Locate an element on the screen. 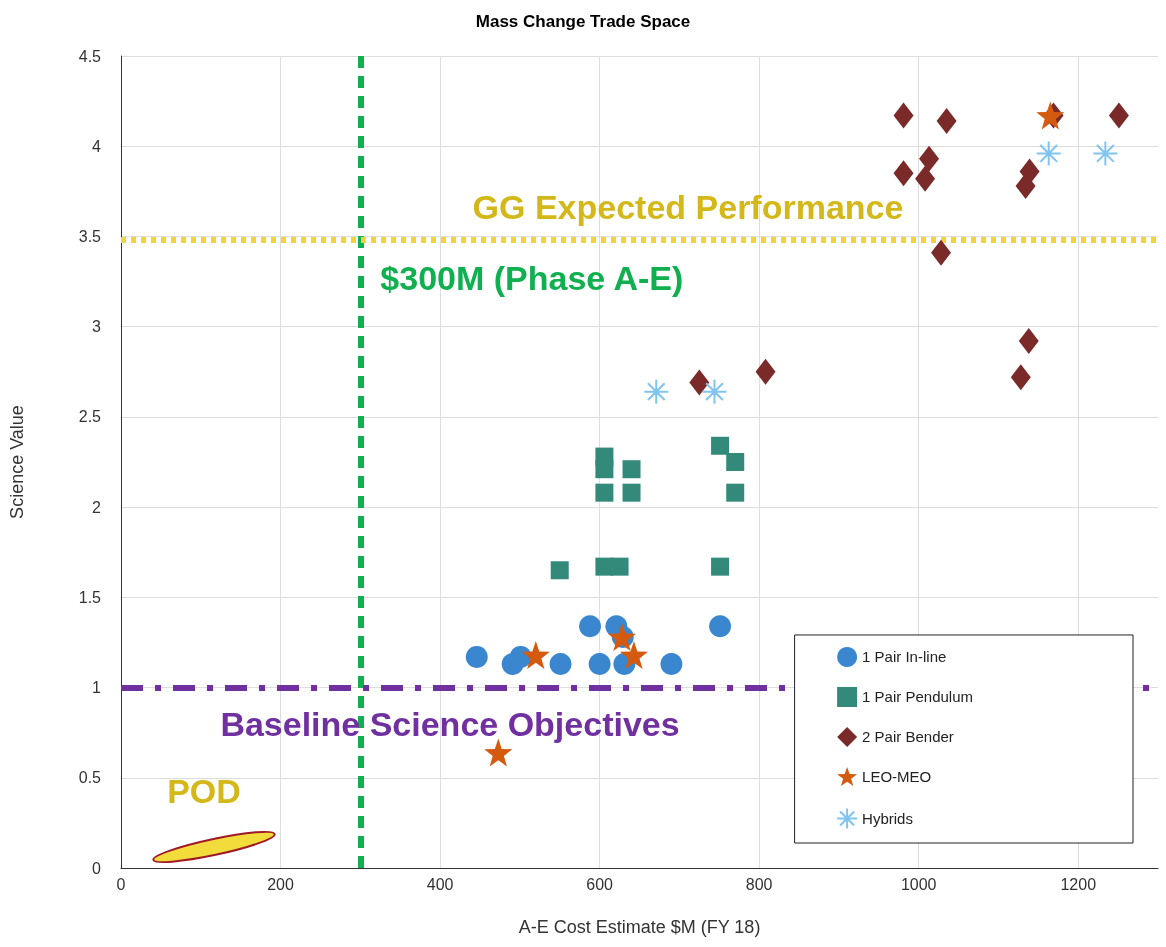  x-tick-label: 400 is located at coordinates (440, 884).